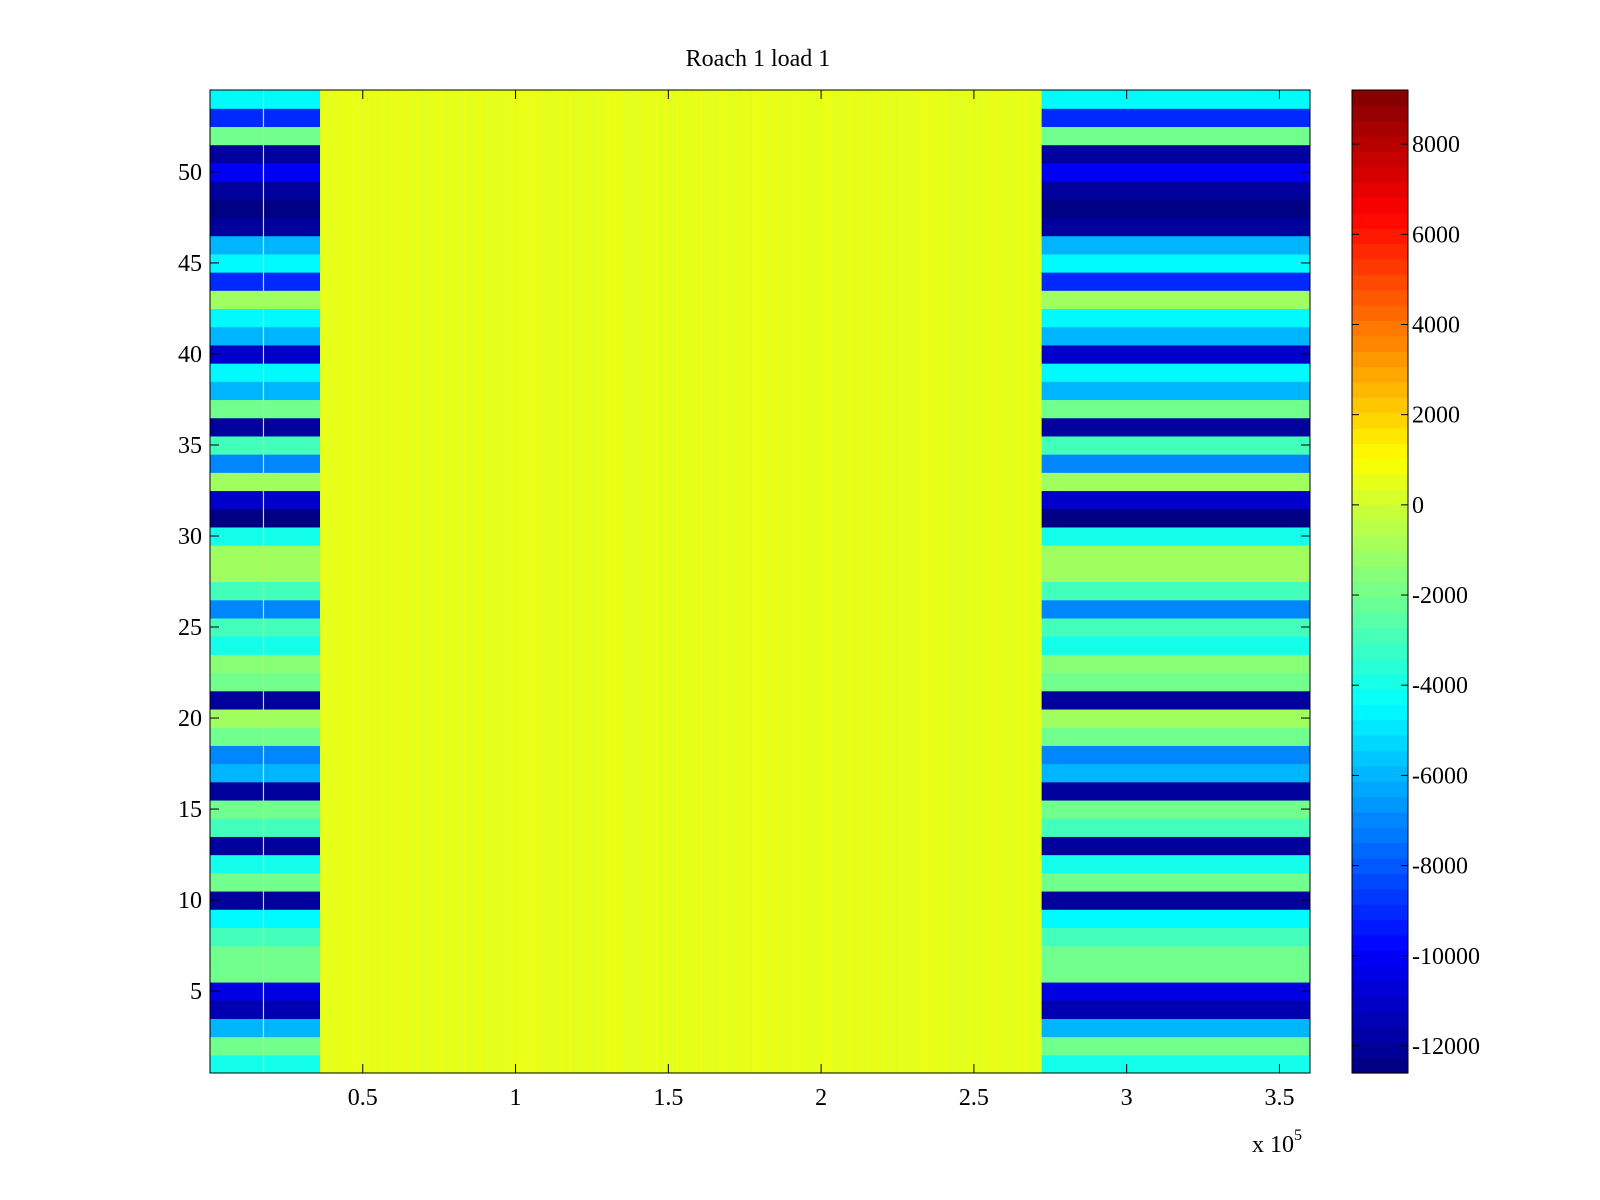 The image size is (1600, 1200). What do you see at coordinates (821, 1098) in the screenshot?
I see `x-tick-label: 2` at bounding box center [821, 1098].